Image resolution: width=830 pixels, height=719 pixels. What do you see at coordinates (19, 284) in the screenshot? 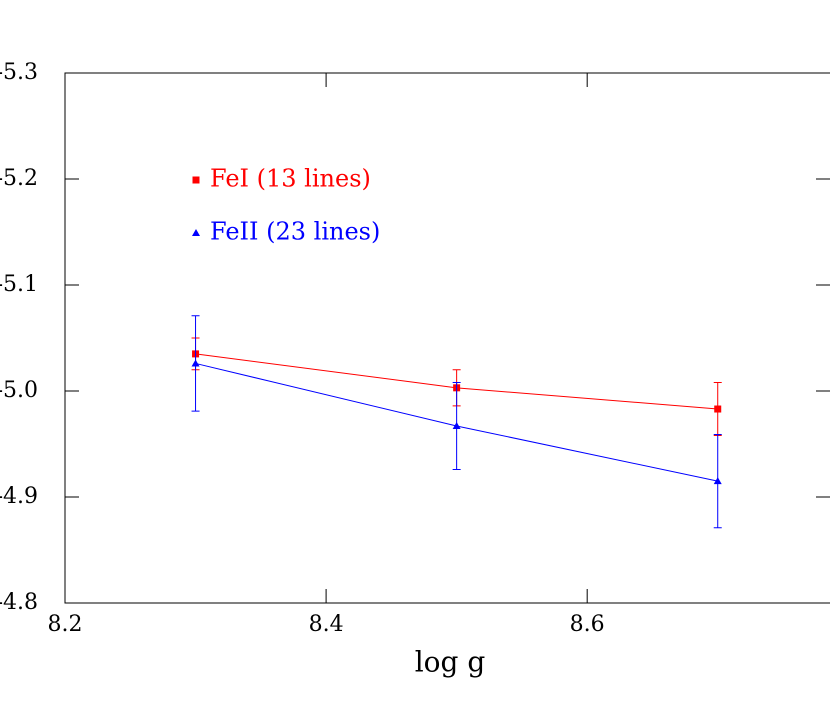
I see `y-tick-label: -5.1` at bounding box center [19, 284].